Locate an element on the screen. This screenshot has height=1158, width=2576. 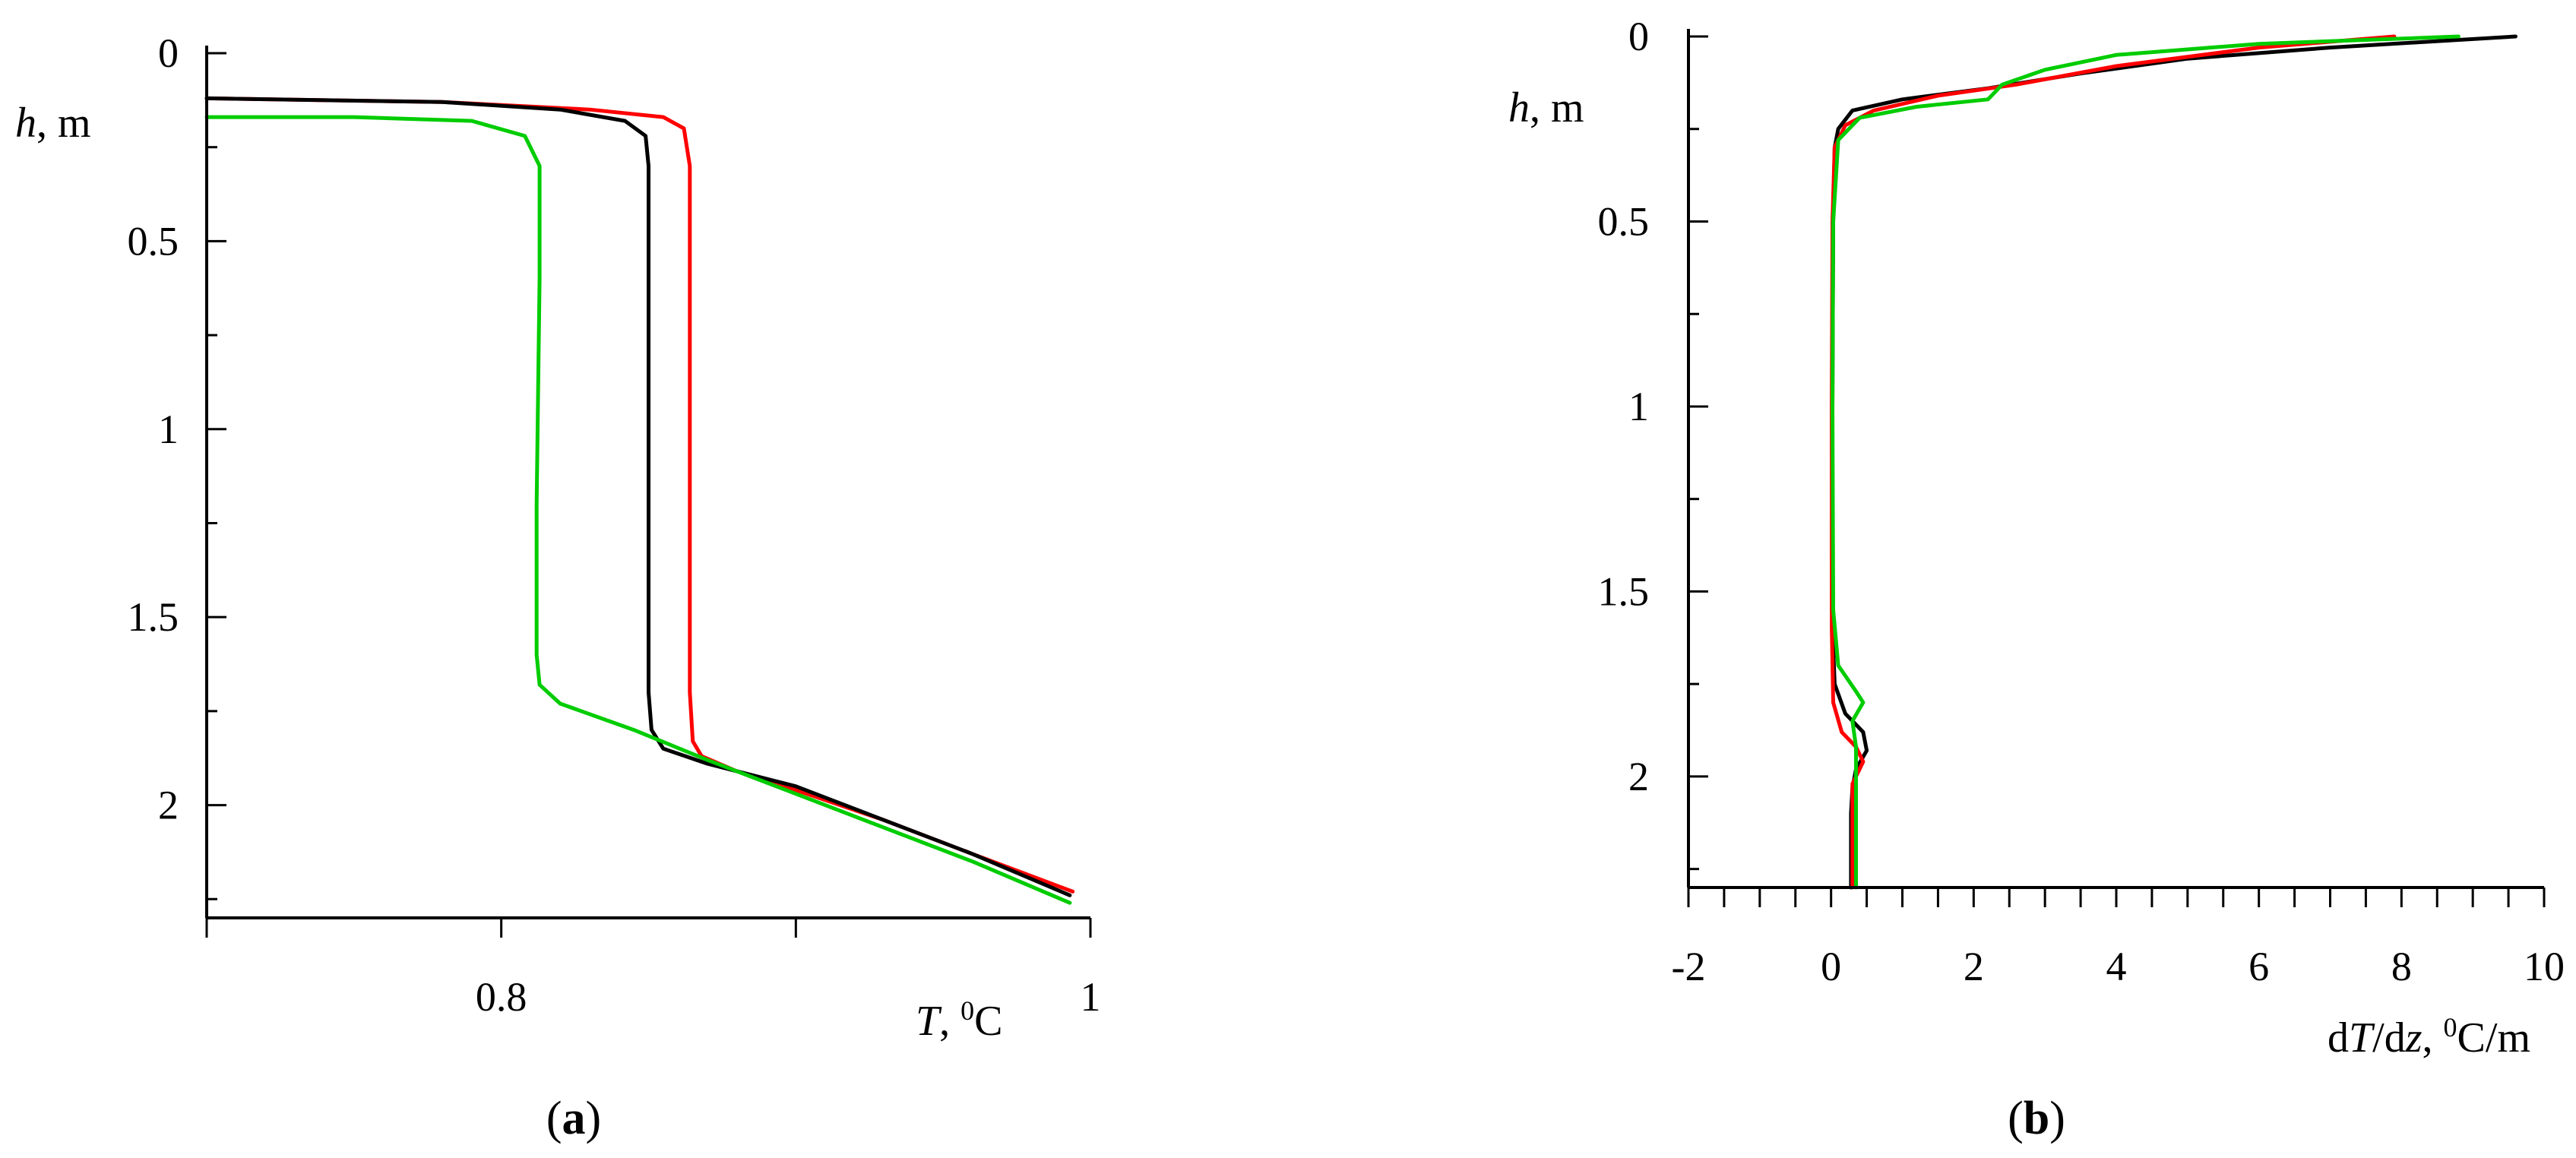
panel-a-x-ticks: 0.8 1 is located at coordinates (653, 969).